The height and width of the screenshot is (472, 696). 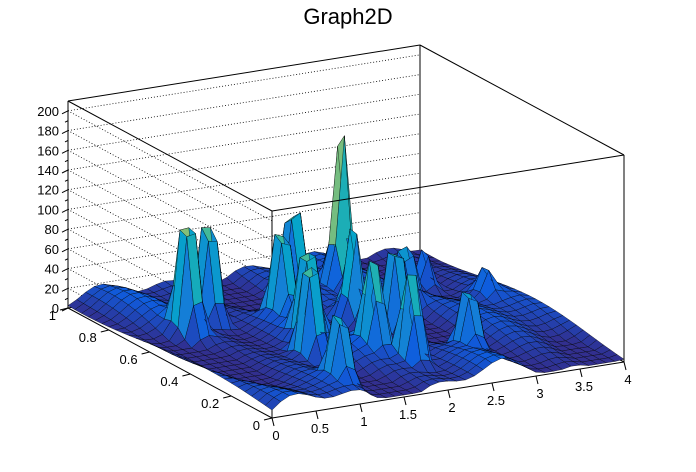 I want to click on z-tick-label: 200, so click(x=48, y=111).